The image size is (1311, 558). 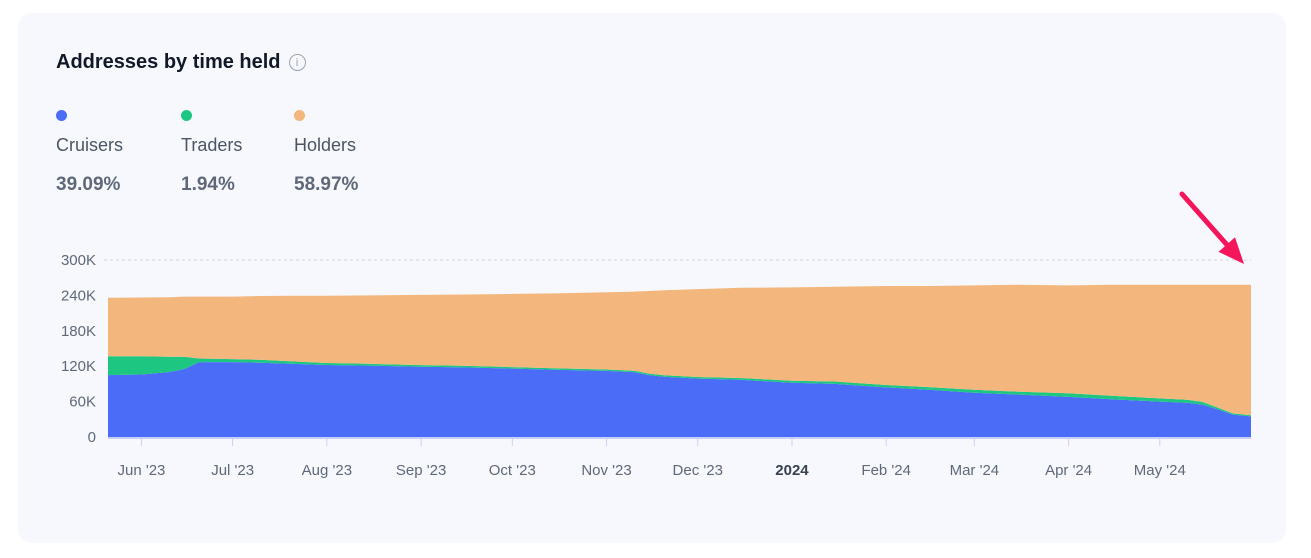 I want to click on chart-header: Addresses by time held i, so click(x=181, y=62).